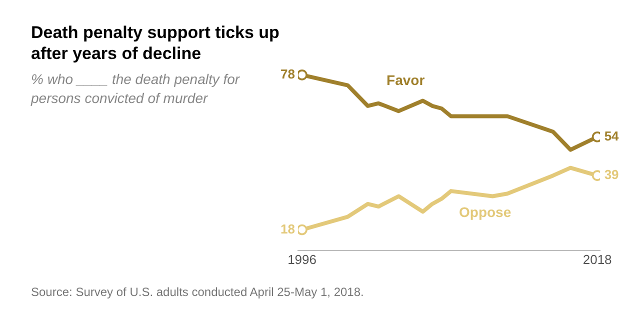 The width and height of the screenshot is (640, 320). Describe the element at coordinates (485, 212) in the screenshot. I see `series-label: Oppose` at that location.